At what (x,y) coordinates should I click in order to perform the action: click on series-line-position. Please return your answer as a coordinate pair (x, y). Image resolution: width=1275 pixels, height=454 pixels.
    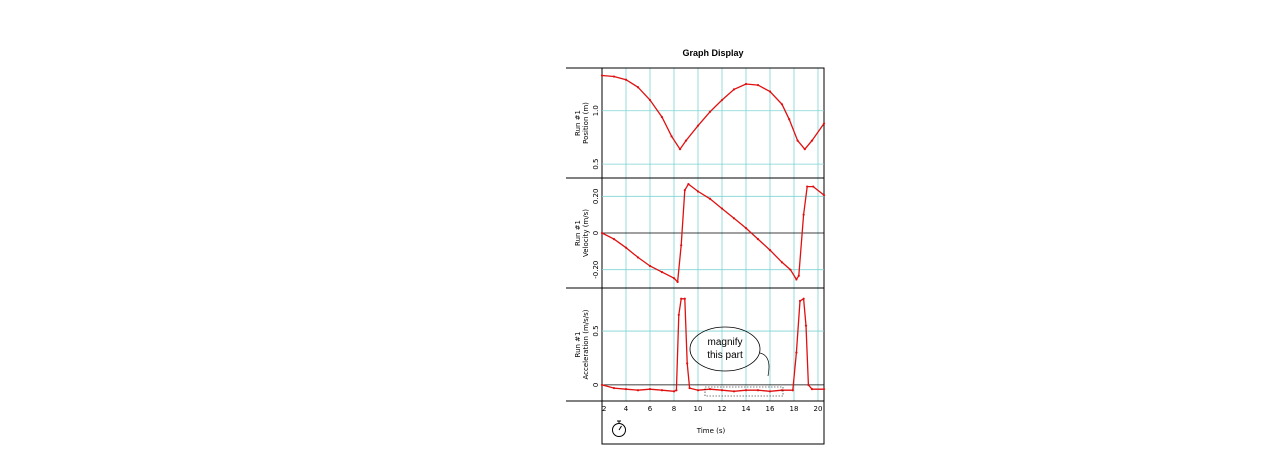
    Looking at the image, I should click on (713, 112).